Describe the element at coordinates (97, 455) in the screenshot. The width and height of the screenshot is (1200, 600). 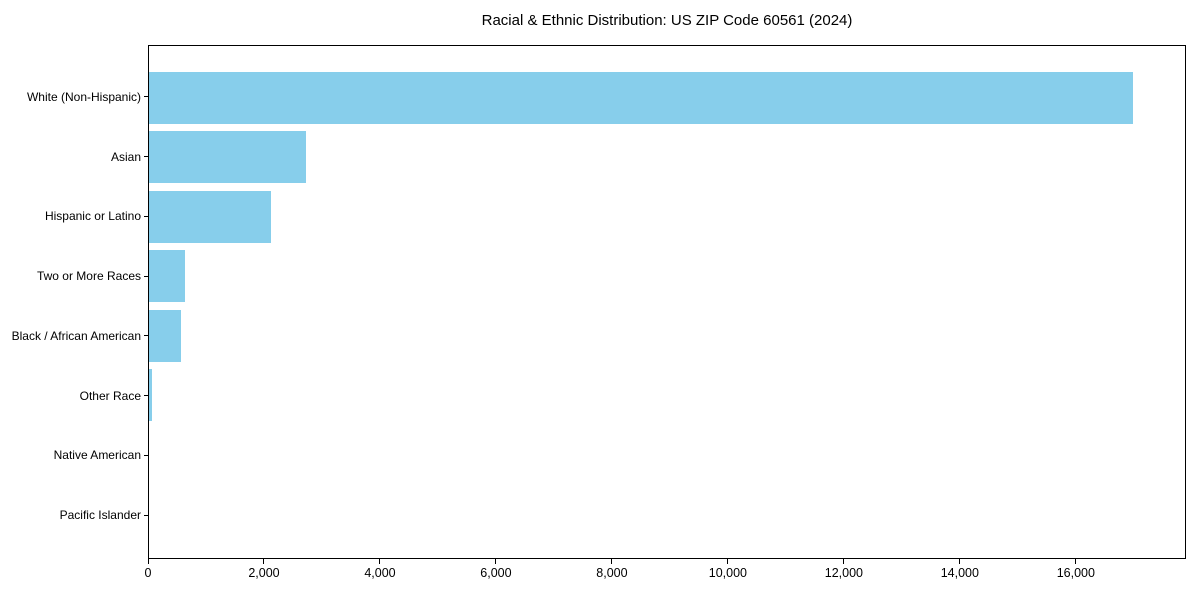
I see `y-tick-label: Native American` at that location.